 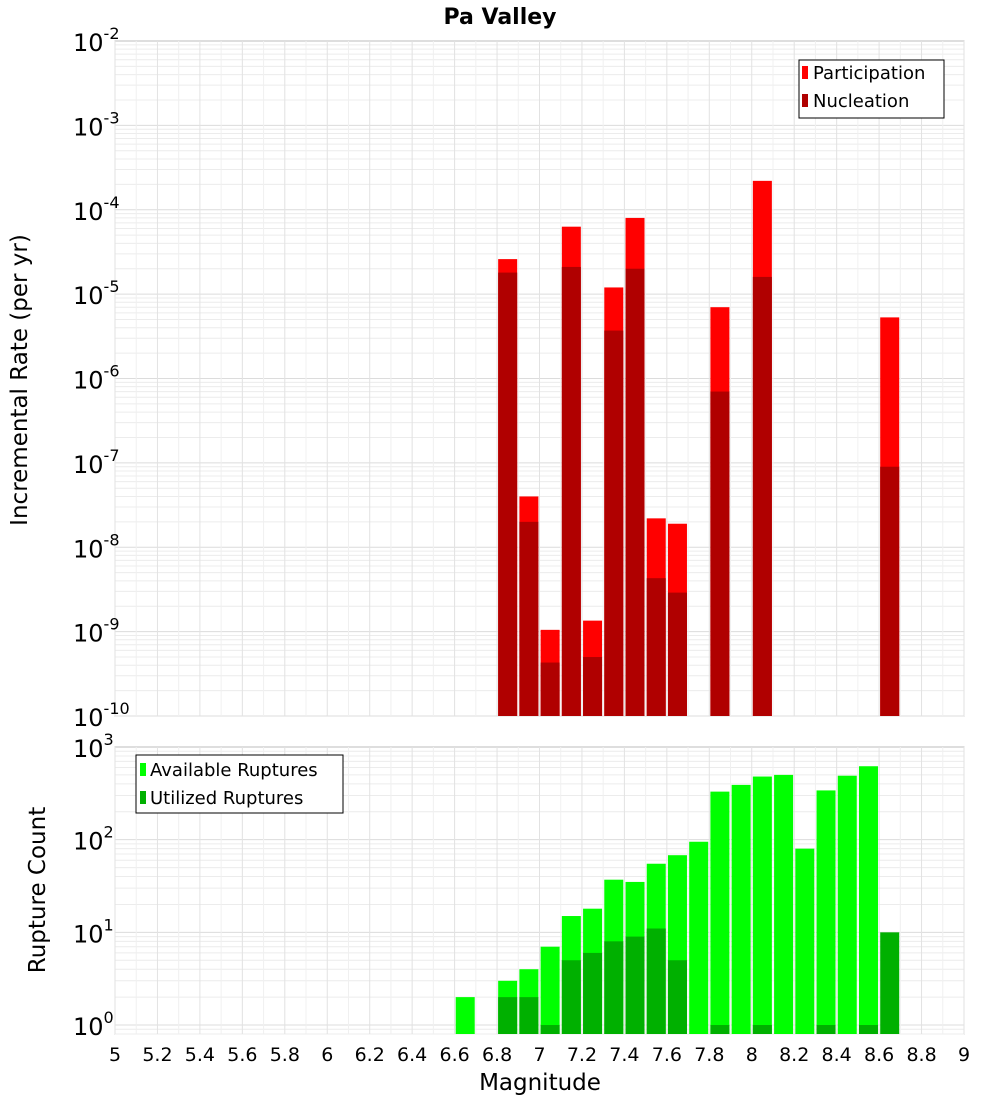 I want to click on x-tick-label: 8.4, so click(x=837, y=1055).